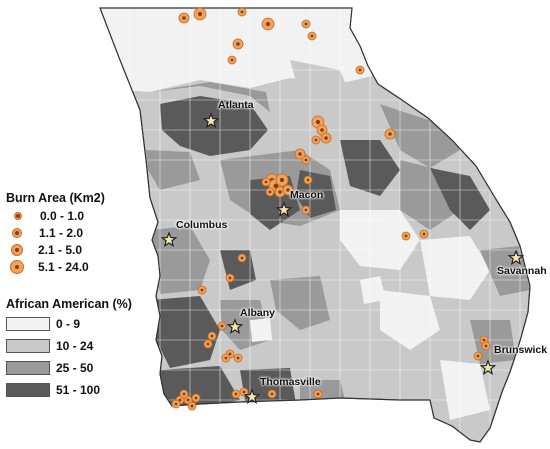 This screenshot has width=550, height=449. I want to click on burn-legend-item: 5.1 - 24.0, so click(49, 267).